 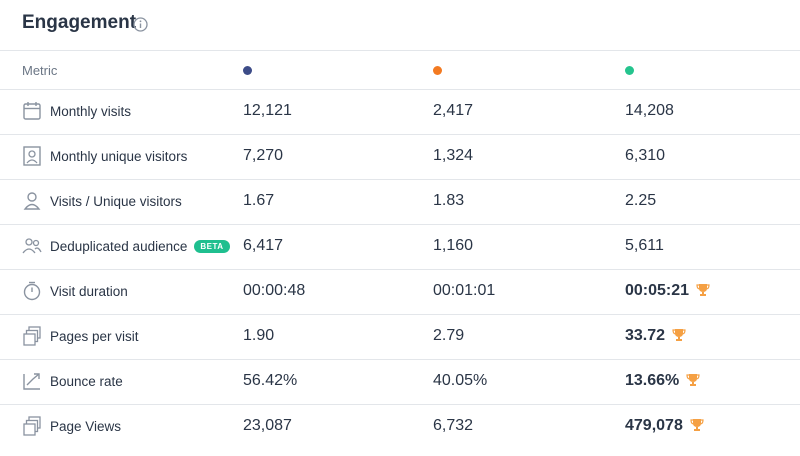 I want to click on metric-name: Pages per visit, so click(x=94, y=336).